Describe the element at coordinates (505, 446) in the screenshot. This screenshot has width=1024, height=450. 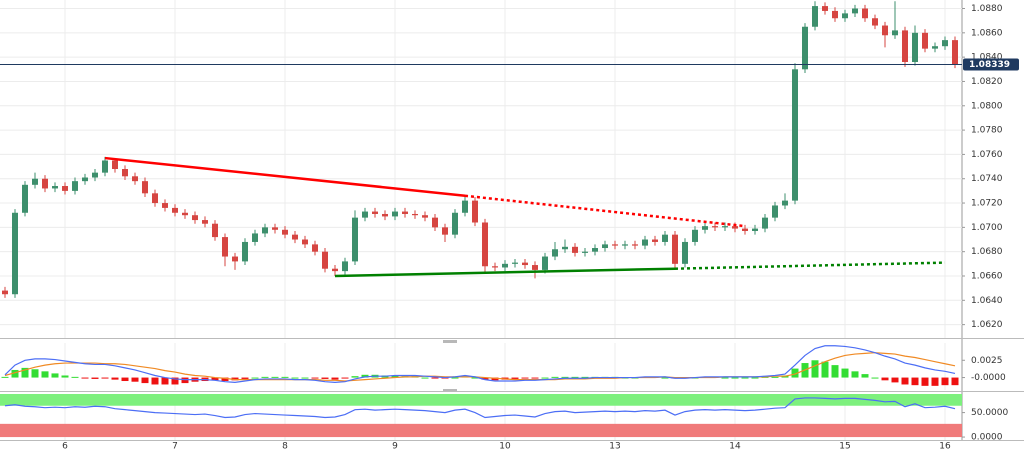
I see `x-tick-label: 10` at that location.